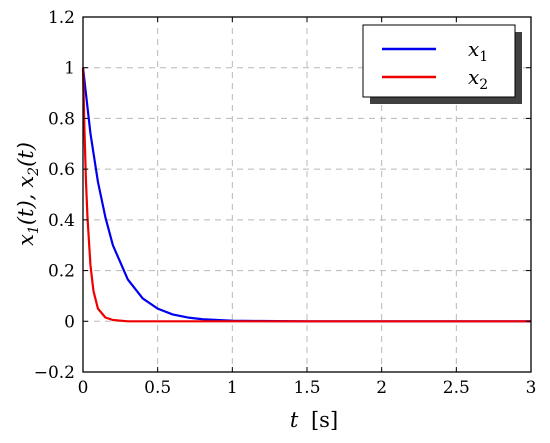 This screenshot has height=443, width=550. I want to click on y-tick-label: 0.6, so click(61, 170).